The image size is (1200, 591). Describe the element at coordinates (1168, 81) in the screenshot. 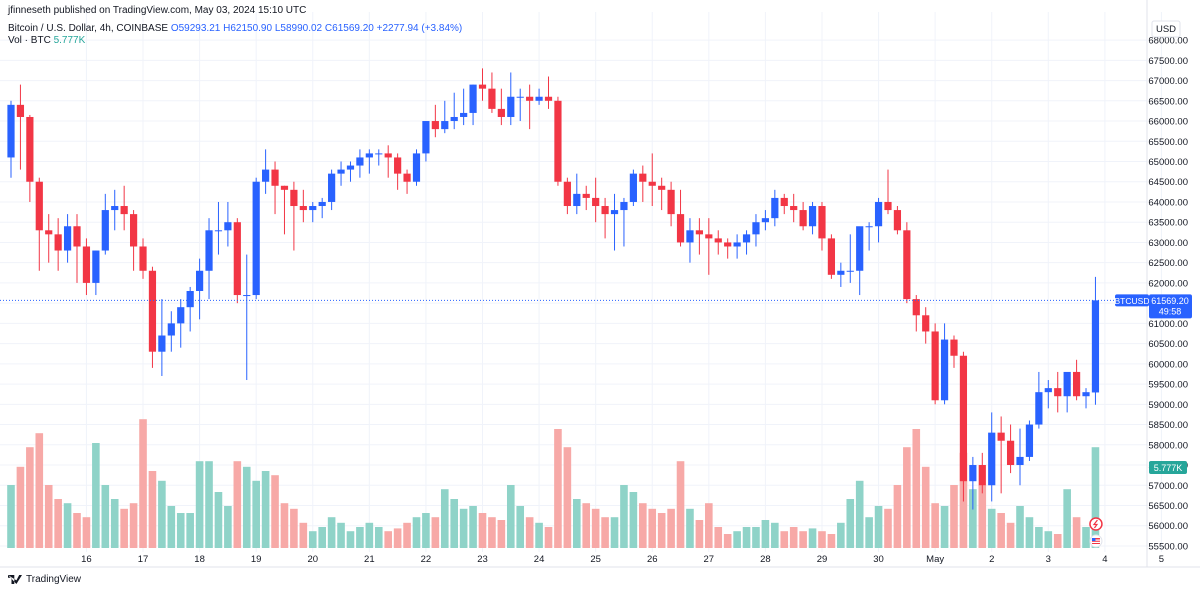

I see `y-tick-label: 67000.00` at that location.